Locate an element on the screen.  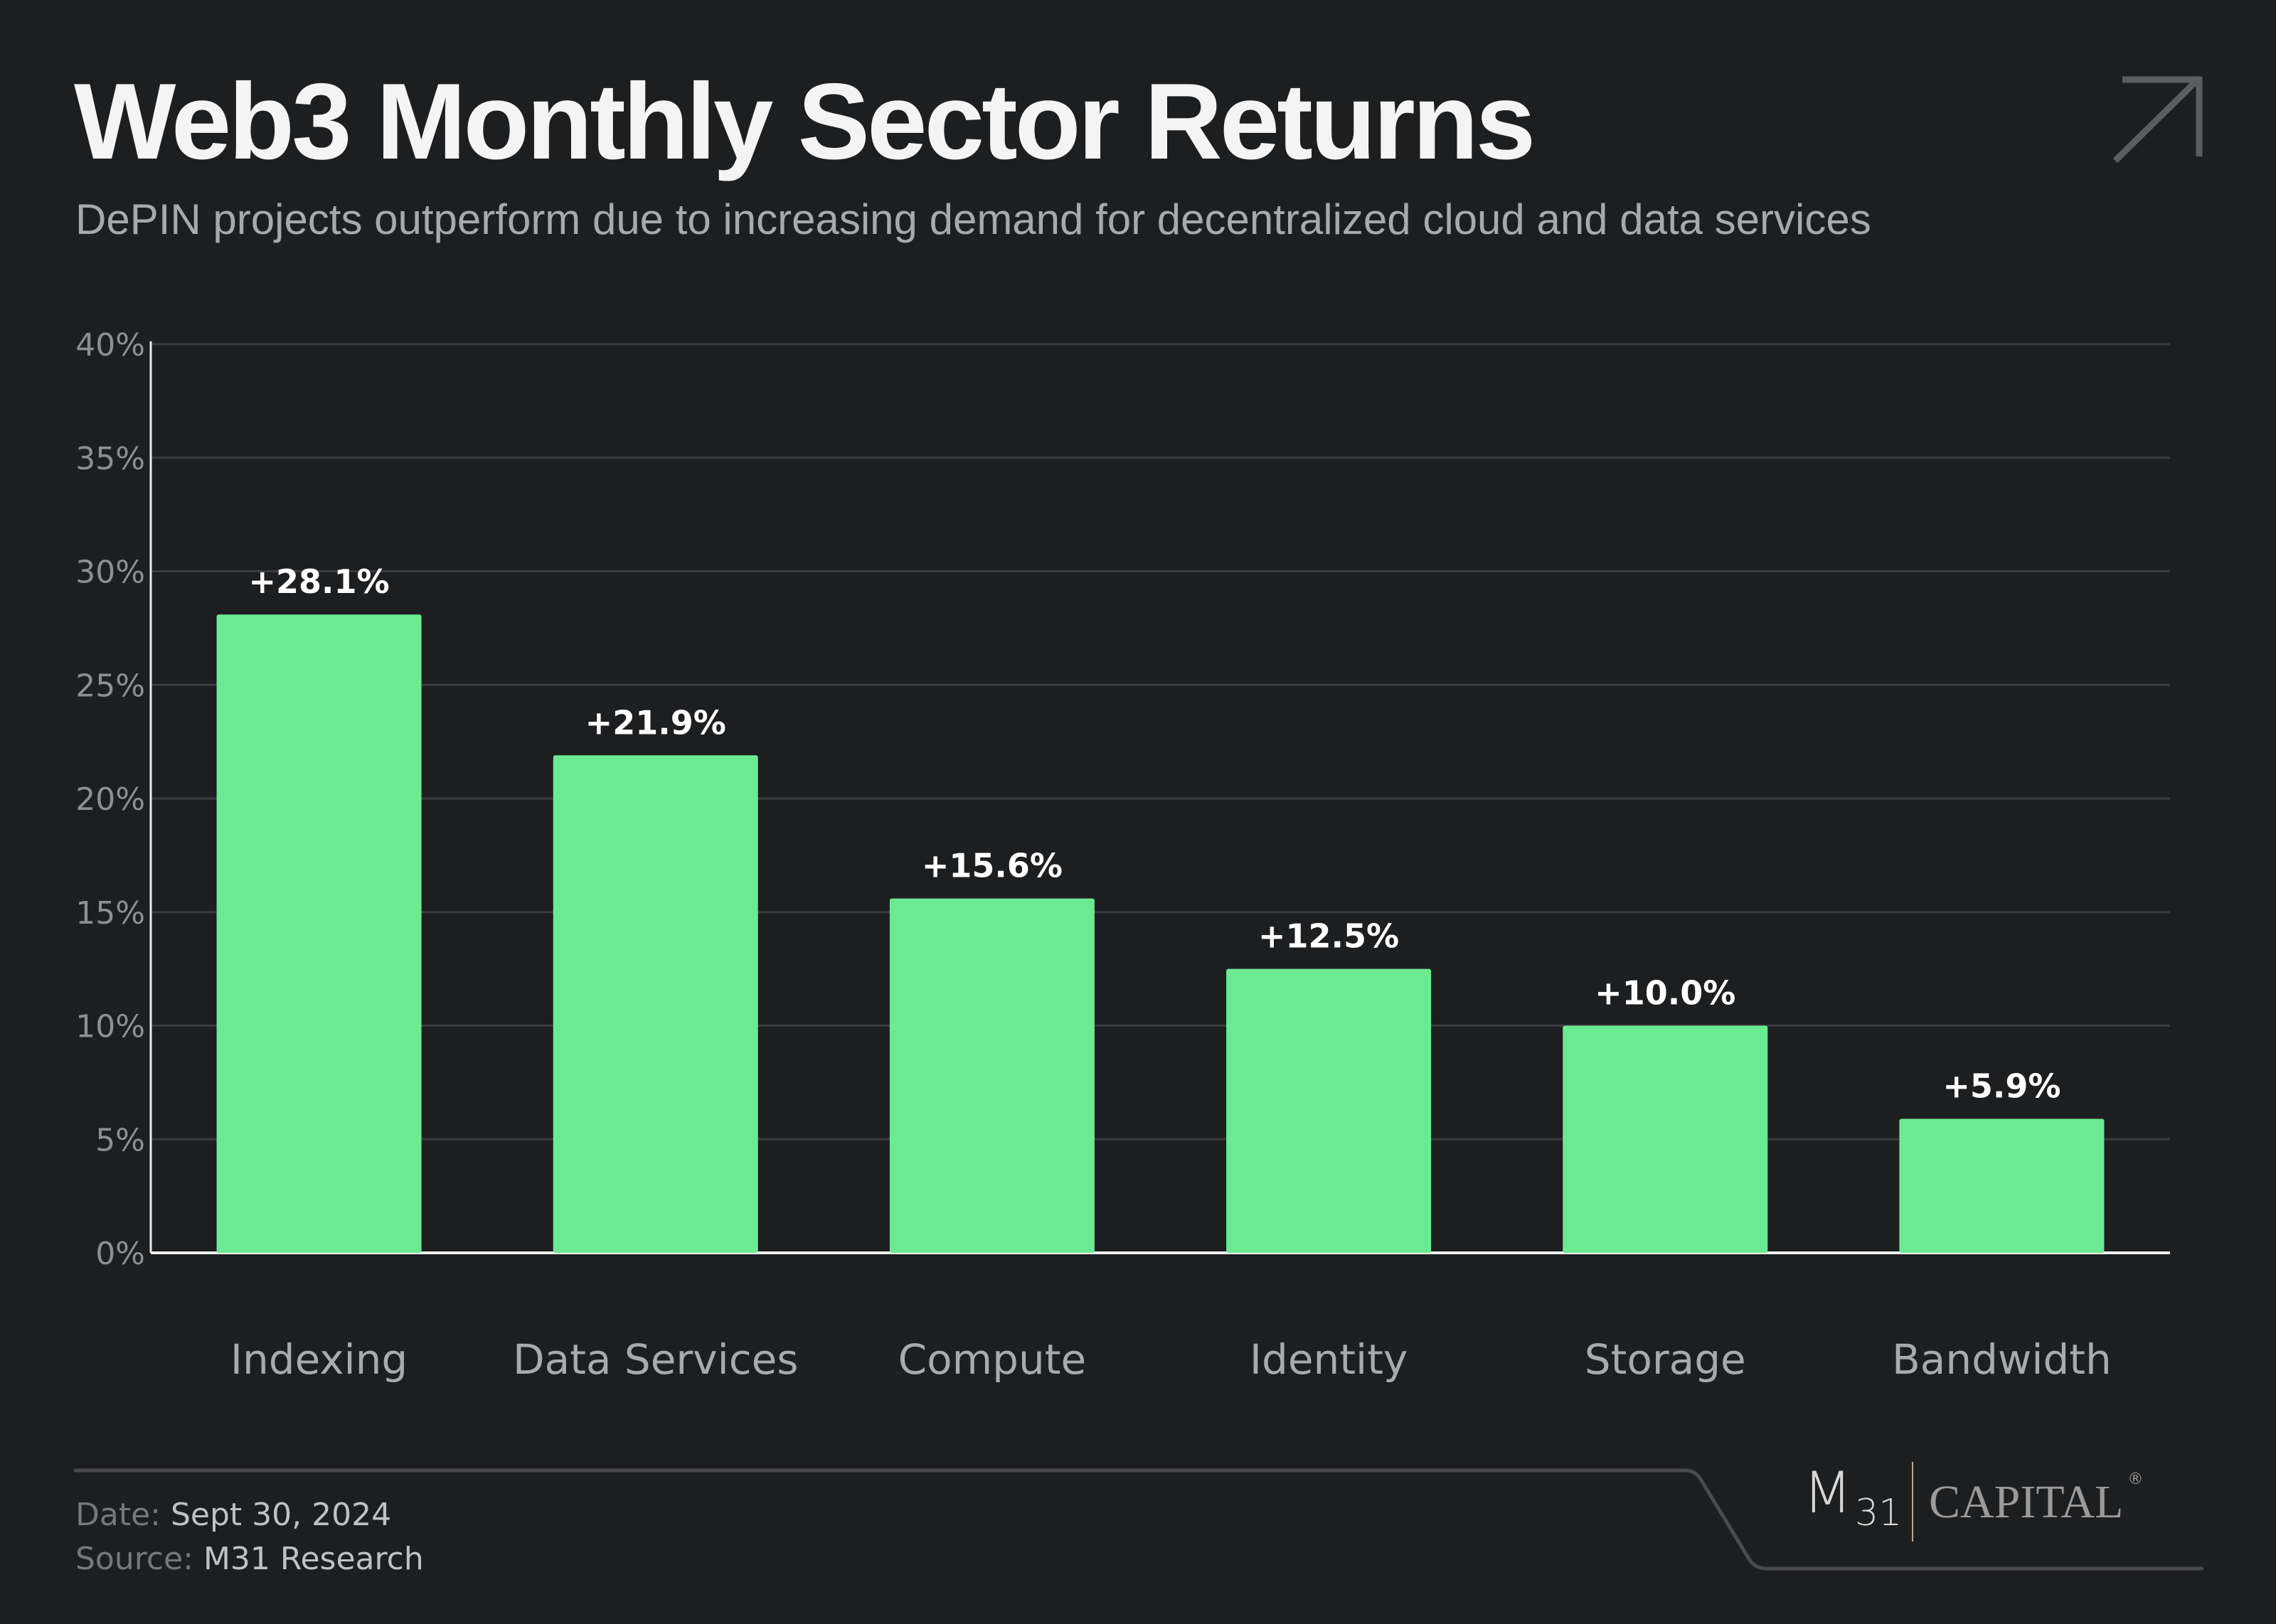
y-tick-label: 30% is located at coordinates (110, 573).